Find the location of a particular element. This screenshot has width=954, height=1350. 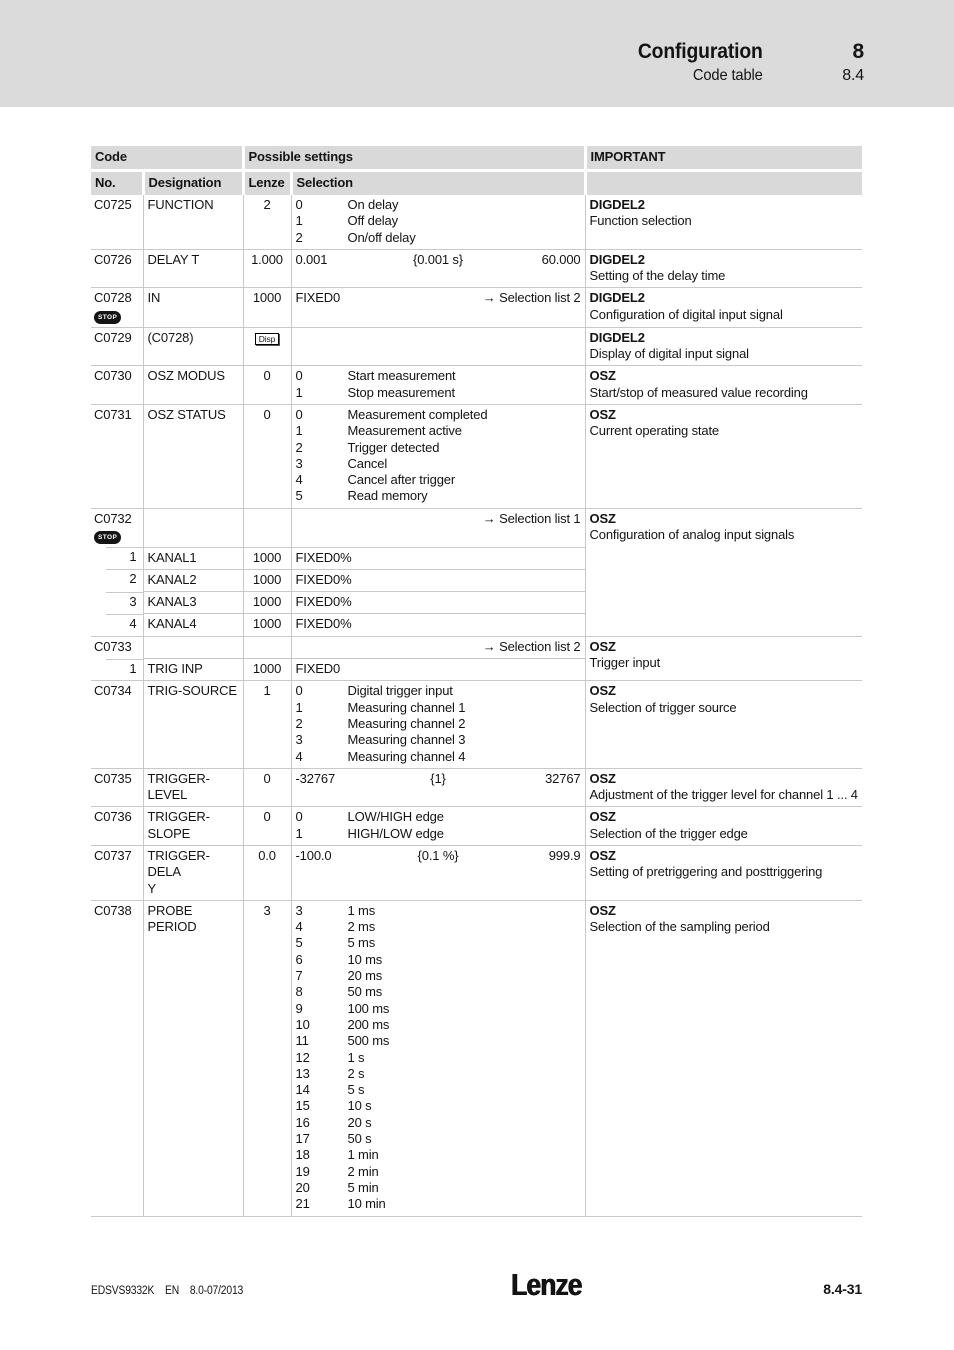

selection-cell: 0 LOW/HIGH edge 1 HIGH/LOW edge is located at coordinates (438, 826).